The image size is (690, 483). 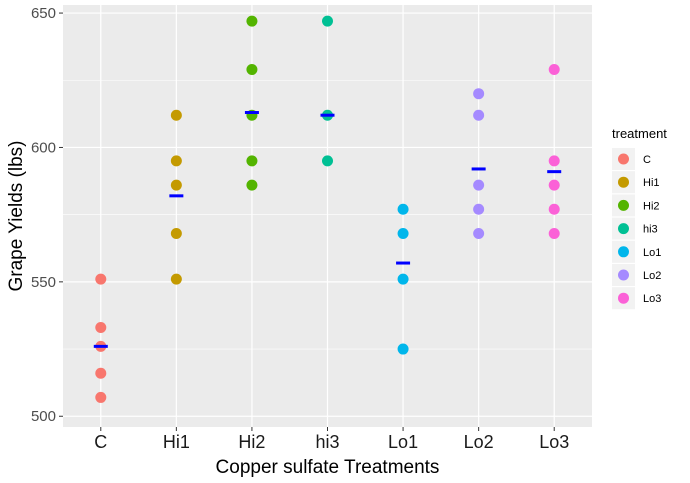 What do you see at coordinates (652, 253) in the screenshot?
I see `legend-label: Lo1` at bounding box center [652, 253].